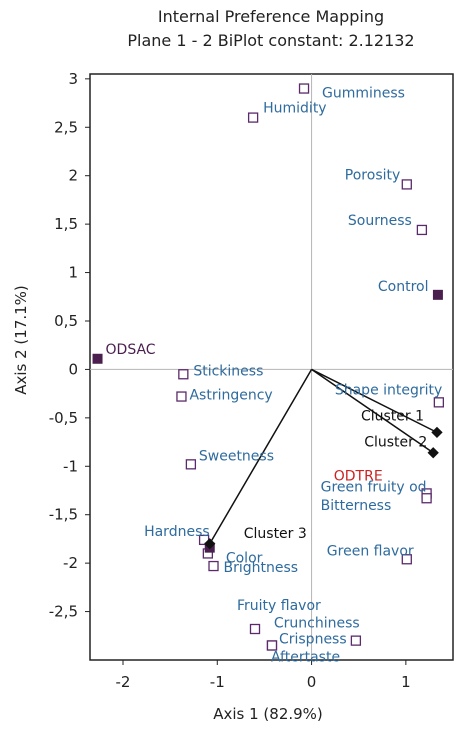 The width and height of the screenshot is (462, 729). I want to click on attribute-label: Hardness, so click(177, 532).